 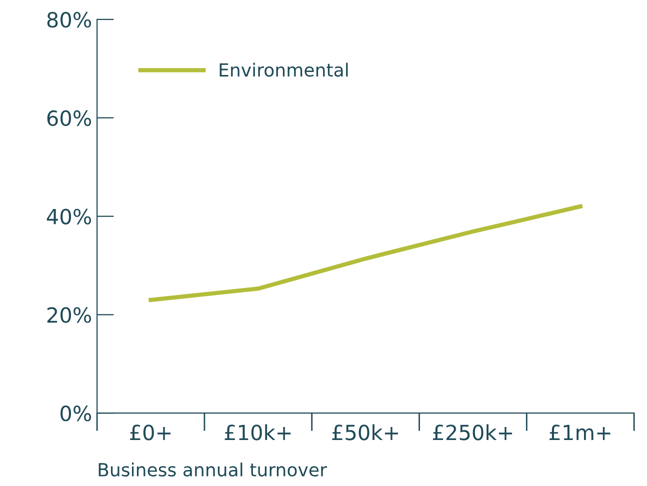 I want to click on y-tick-label: 80%, so click(x=69, y=20).